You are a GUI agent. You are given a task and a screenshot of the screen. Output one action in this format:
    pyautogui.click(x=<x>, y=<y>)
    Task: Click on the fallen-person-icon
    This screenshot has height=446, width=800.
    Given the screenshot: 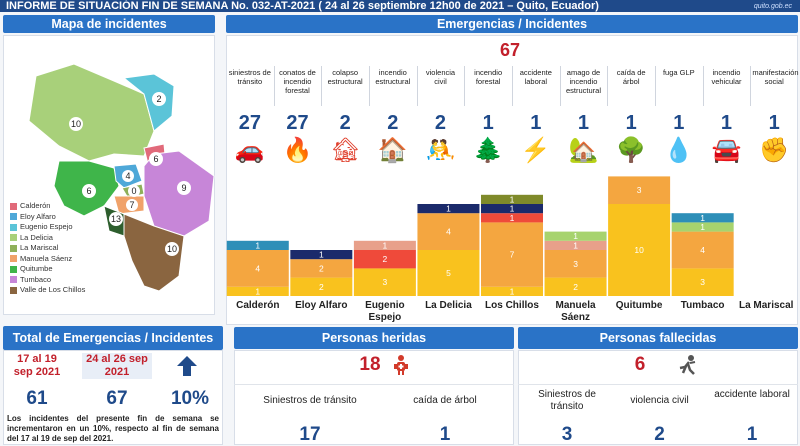 What is the action you would take?
    pyautogui.click(x=688, y=365)
    